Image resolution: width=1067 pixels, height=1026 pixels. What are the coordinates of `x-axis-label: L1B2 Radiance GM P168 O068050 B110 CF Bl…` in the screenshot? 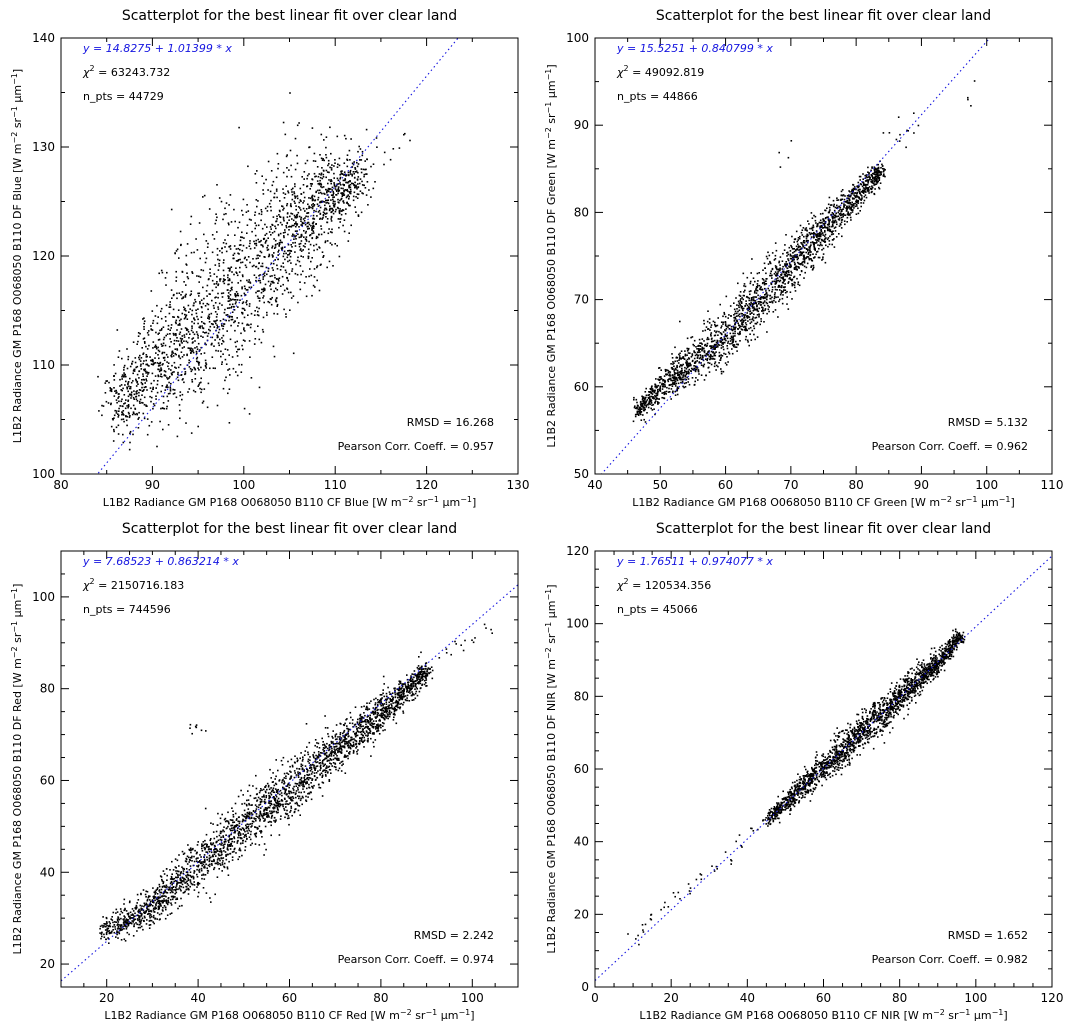 It's located at (290, 502).